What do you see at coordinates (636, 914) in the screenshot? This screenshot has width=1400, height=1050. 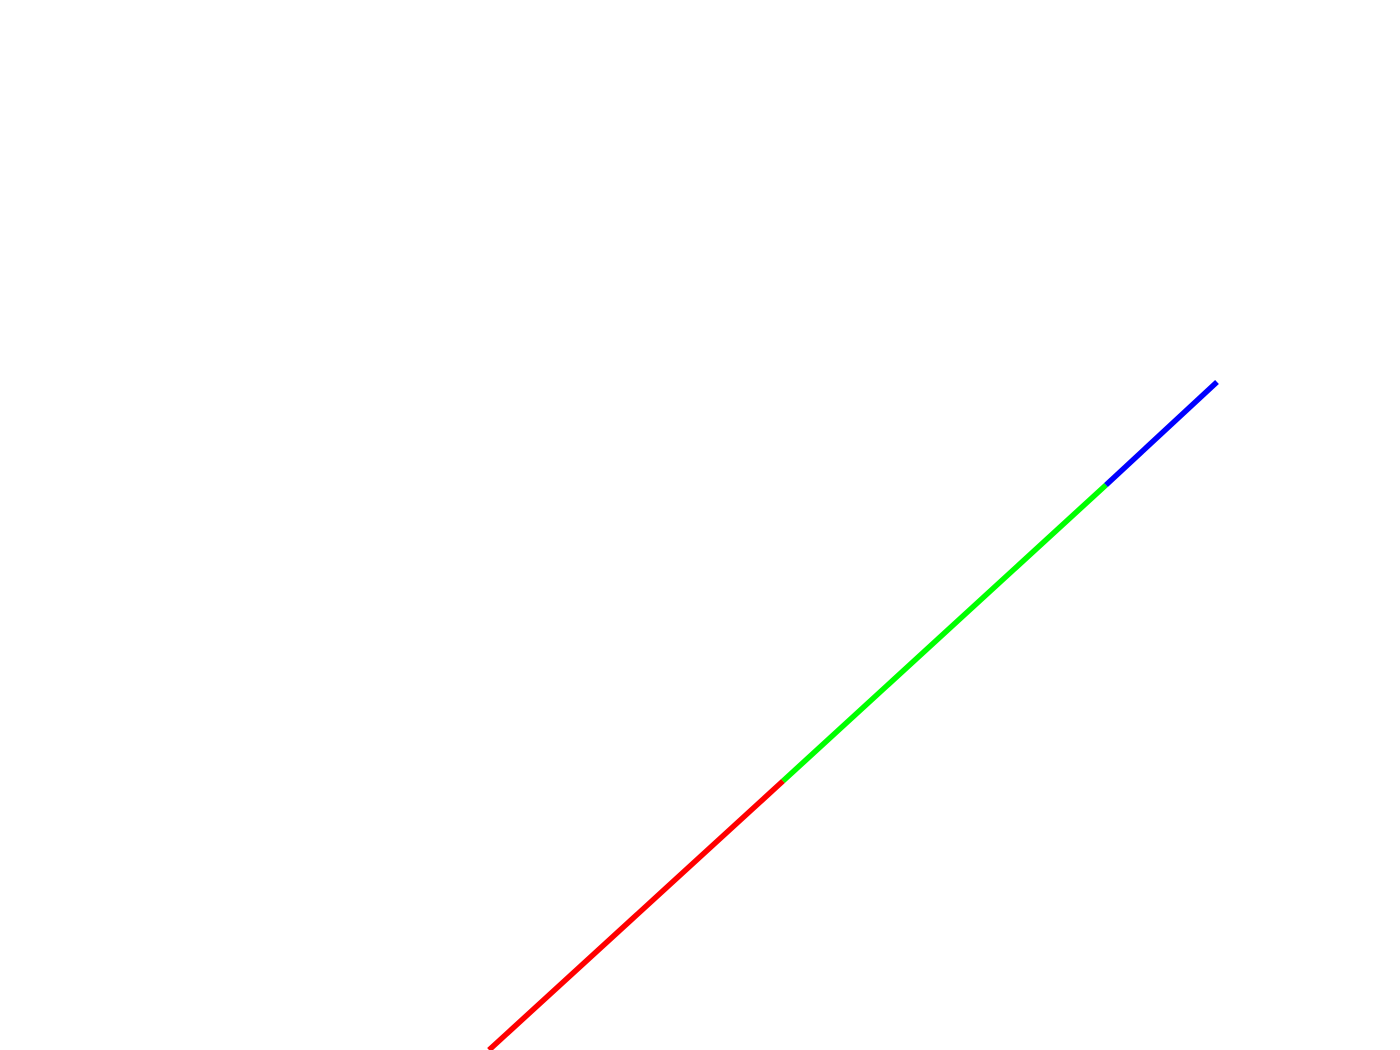 I see `red-segment` at bounding box center [636, 914].